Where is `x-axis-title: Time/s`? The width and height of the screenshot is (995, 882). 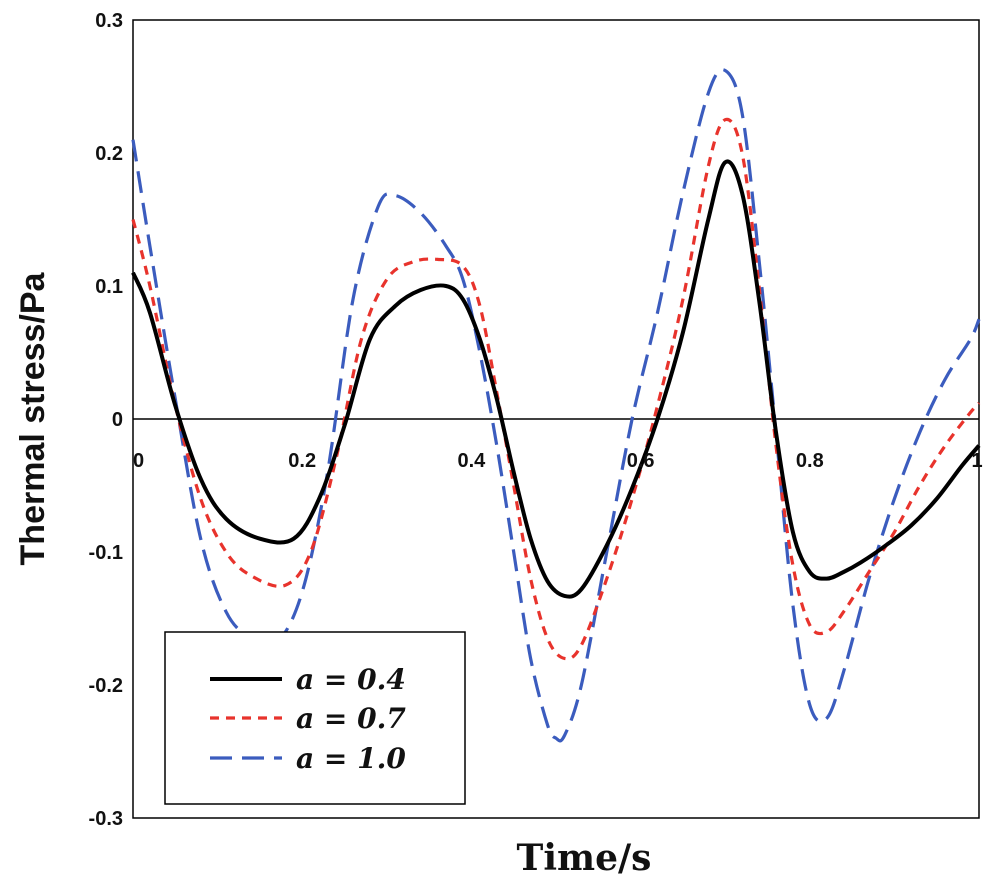
x-axis-title: Time/s is located at coordinates (584, 858).